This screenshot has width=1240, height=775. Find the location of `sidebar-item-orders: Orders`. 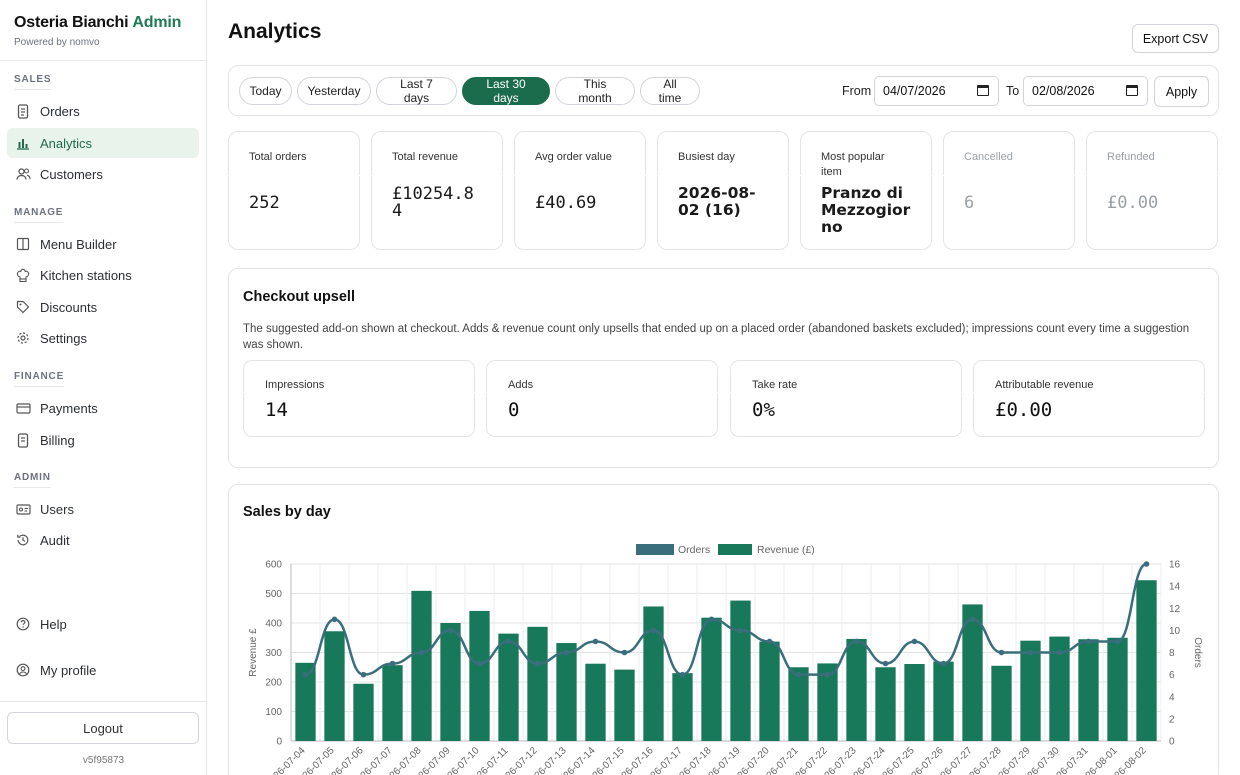

sidebar-item-orders: Orders is located at coordinates (103, 111).